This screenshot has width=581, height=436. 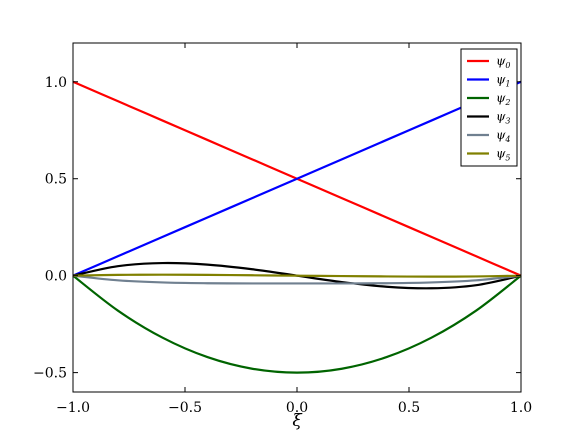 I want to click on series-line-psi5, so click(x=297, y=275).